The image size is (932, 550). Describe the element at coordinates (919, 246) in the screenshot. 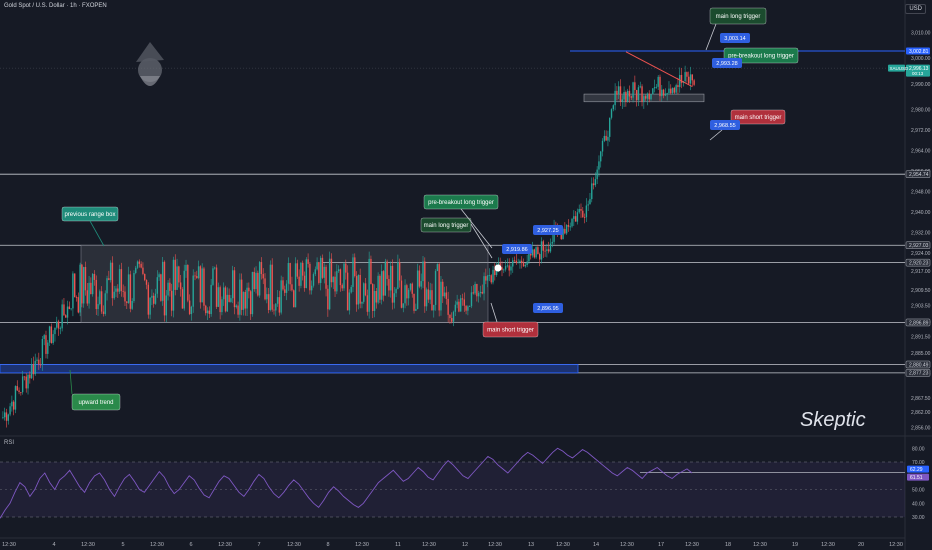

I see `price-tag-label: 2,927.03` at that location.